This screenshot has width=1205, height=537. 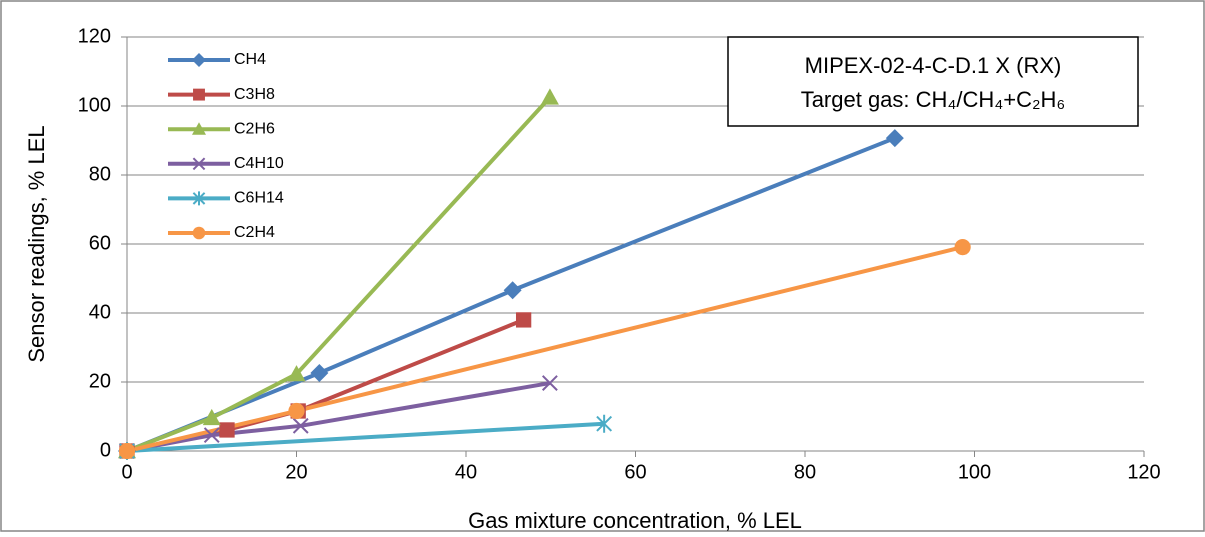 What do you see at coordinates (254, 94) in the screenshot?
I see `legend-label: C3H8` at bounding box center [254, 94].